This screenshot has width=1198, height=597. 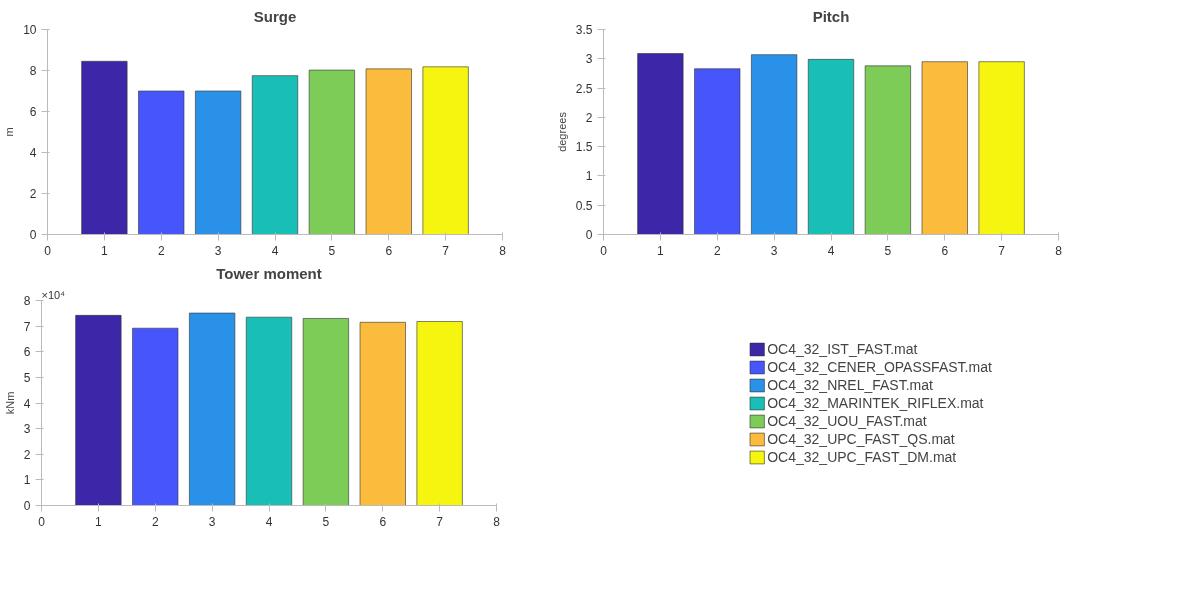 What do you see at coordinates (584, 147) in the screenshot?
I see `y-tick-label: 1.5` at bounding box center [584, 147].